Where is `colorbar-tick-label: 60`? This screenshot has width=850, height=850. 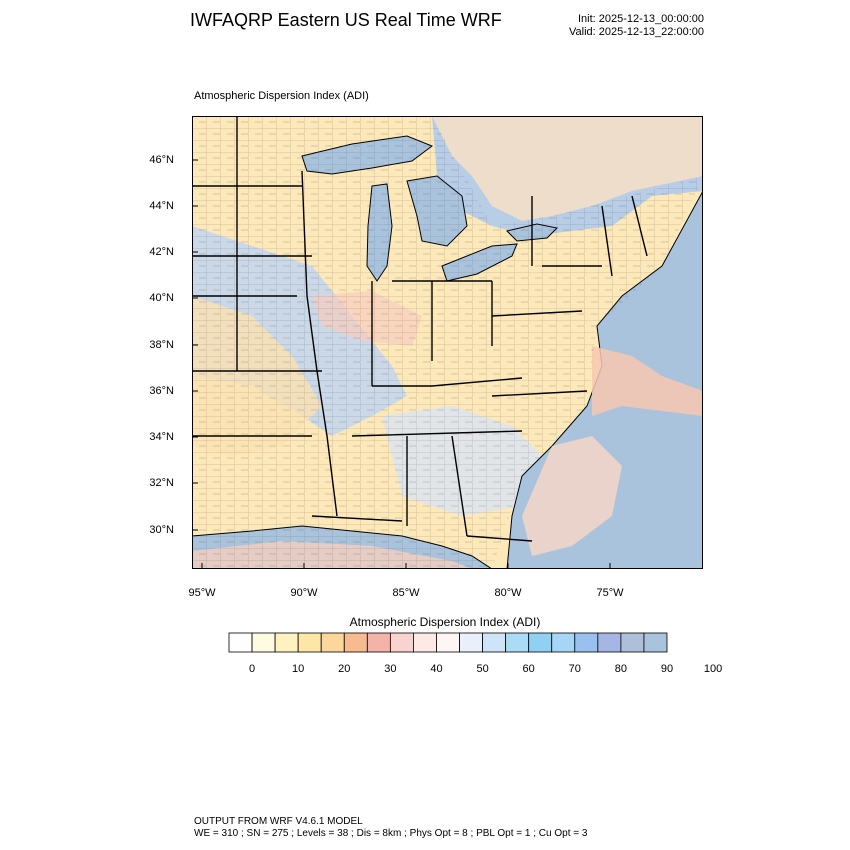 colorbar-tick-label: 60 is located at coordinates (528, 669).